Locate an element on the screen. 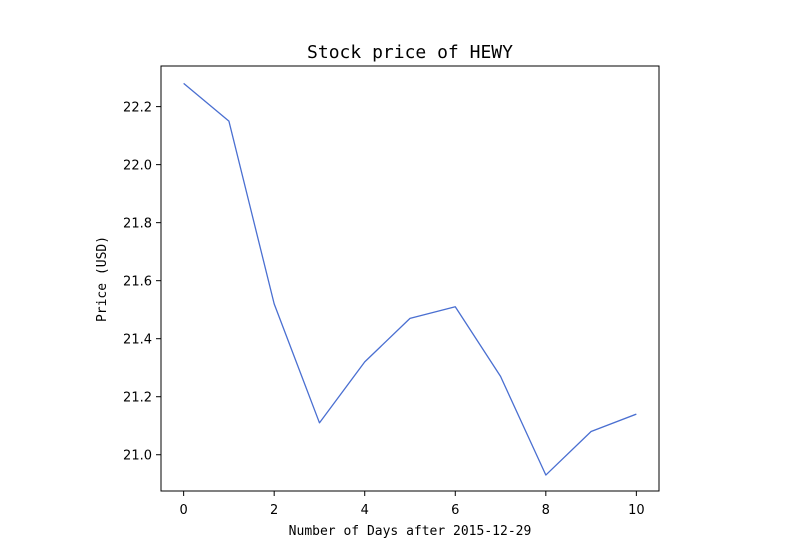 The width and height of the screenshot is (800, 550). y-axis: 21.0 21.2 21.4 21.6 21.8 22.0 22.2 is located at coordinates (142, 282).